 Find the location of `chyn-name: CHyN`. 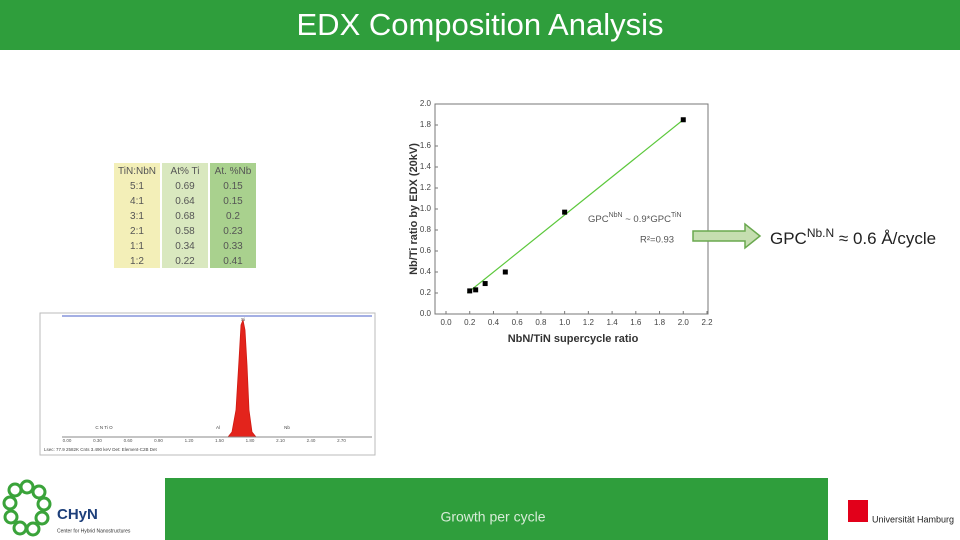

chyn-name: CHyN is located at coordinates (77, 514).